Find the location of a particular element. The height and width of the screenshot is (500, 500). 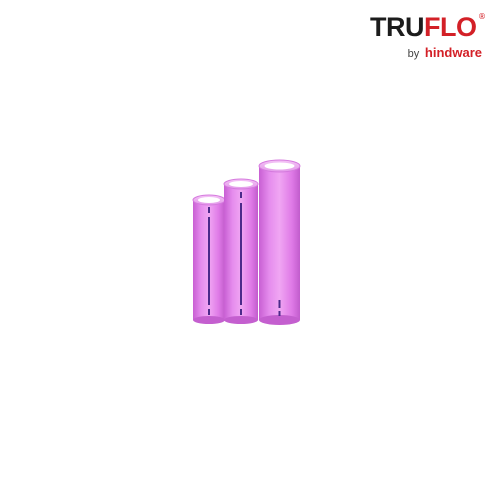

brand-tagline-parent: hindware is located at coordinates (453, 52).